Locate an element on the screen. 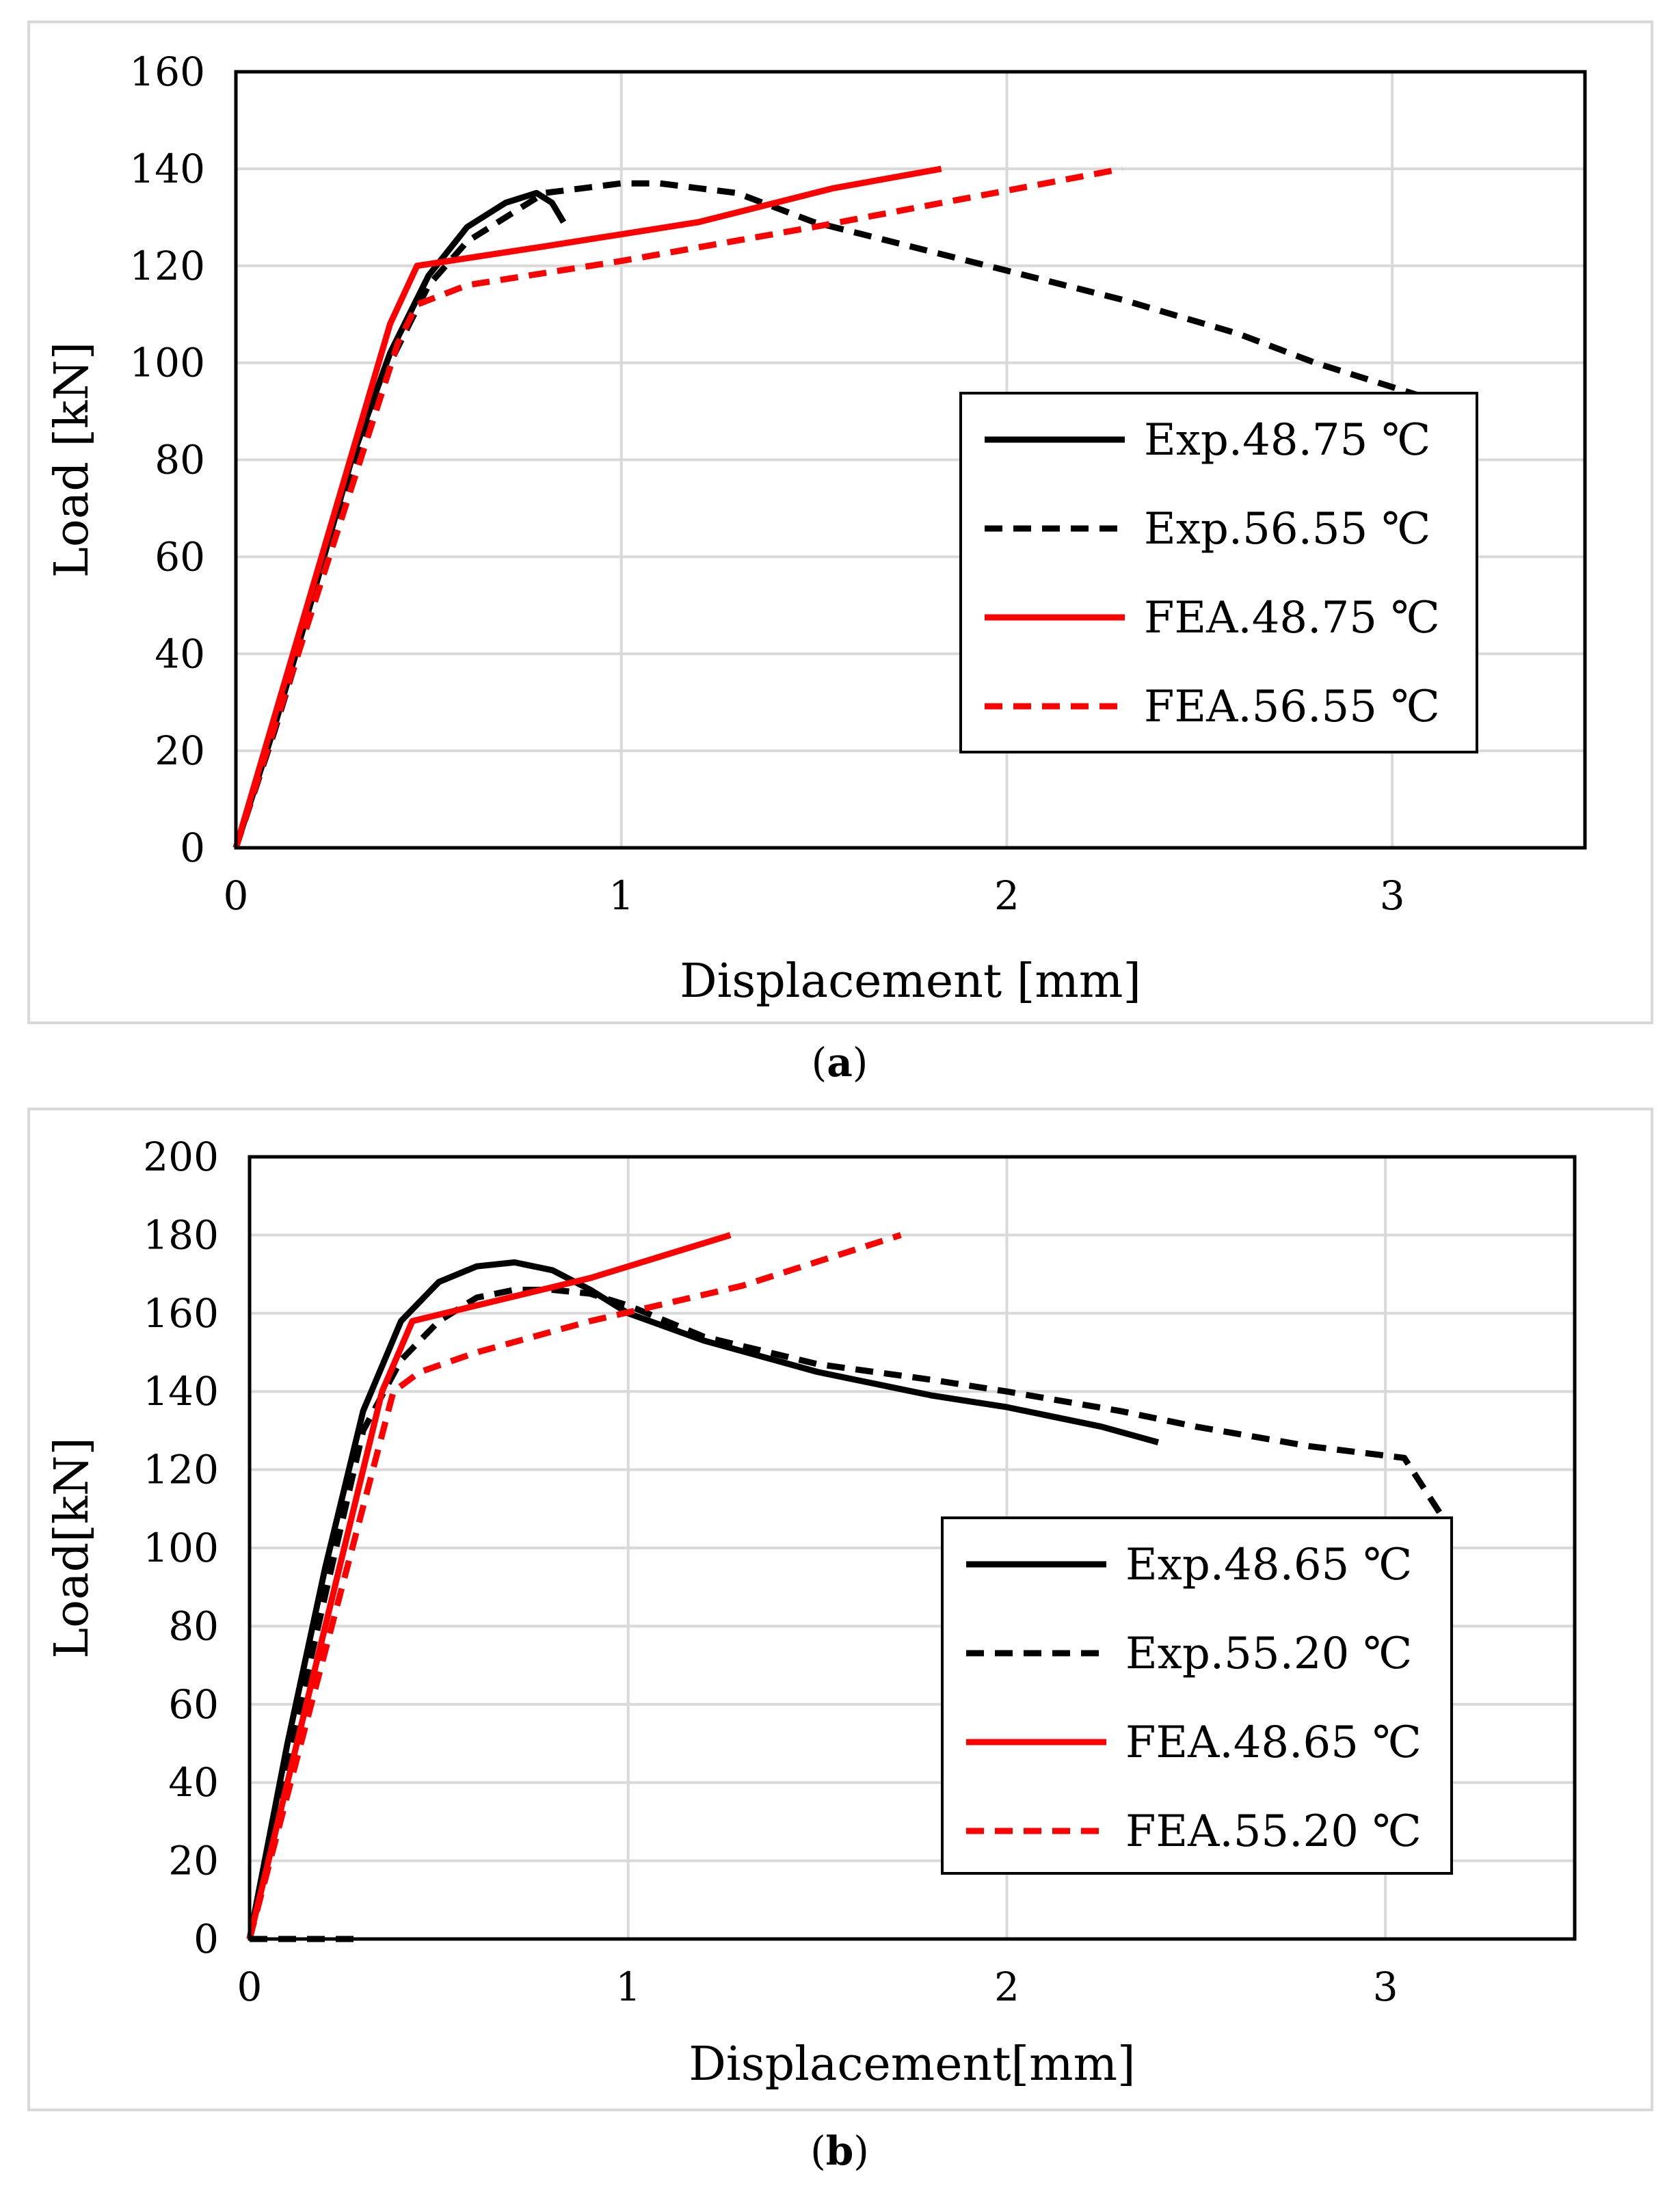 The width and height of the screenshot is (1680, 2207). chart-b-ytick-label: 60 is located at coordinates (193, 1704).